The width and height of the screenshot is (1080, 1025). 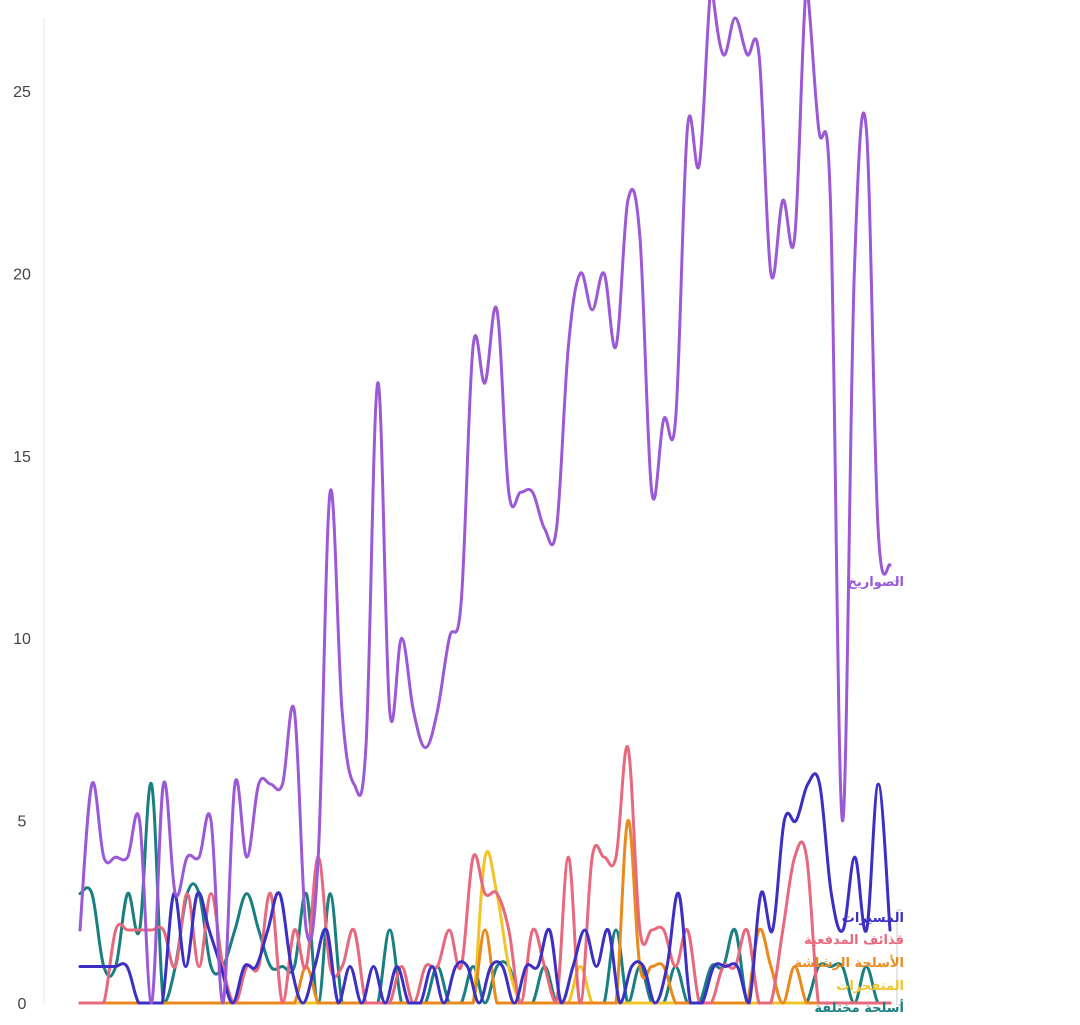 I want to click on series-label-أسلحة-مختلفة: أسلحة مختلفة, so click(x=859, y=1007).